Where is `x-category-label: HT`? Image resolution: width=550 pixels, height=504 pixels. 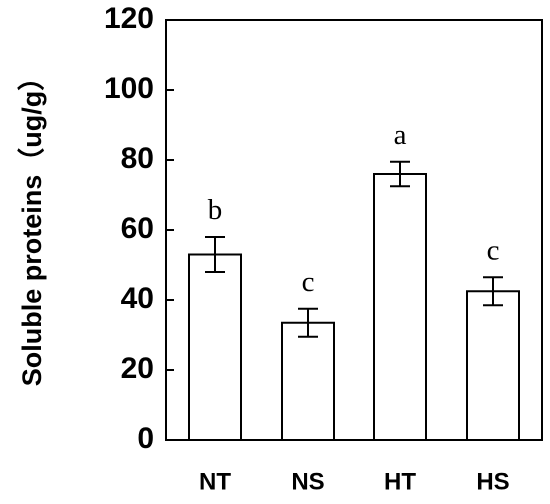 x-category-label: HT is located at coordinates (400, 481).